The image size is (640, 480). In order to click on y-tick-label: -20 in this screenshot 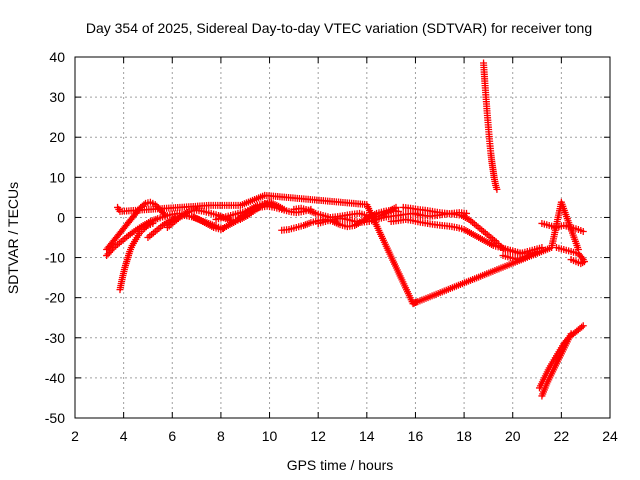, I will do `click(55, 298)`.